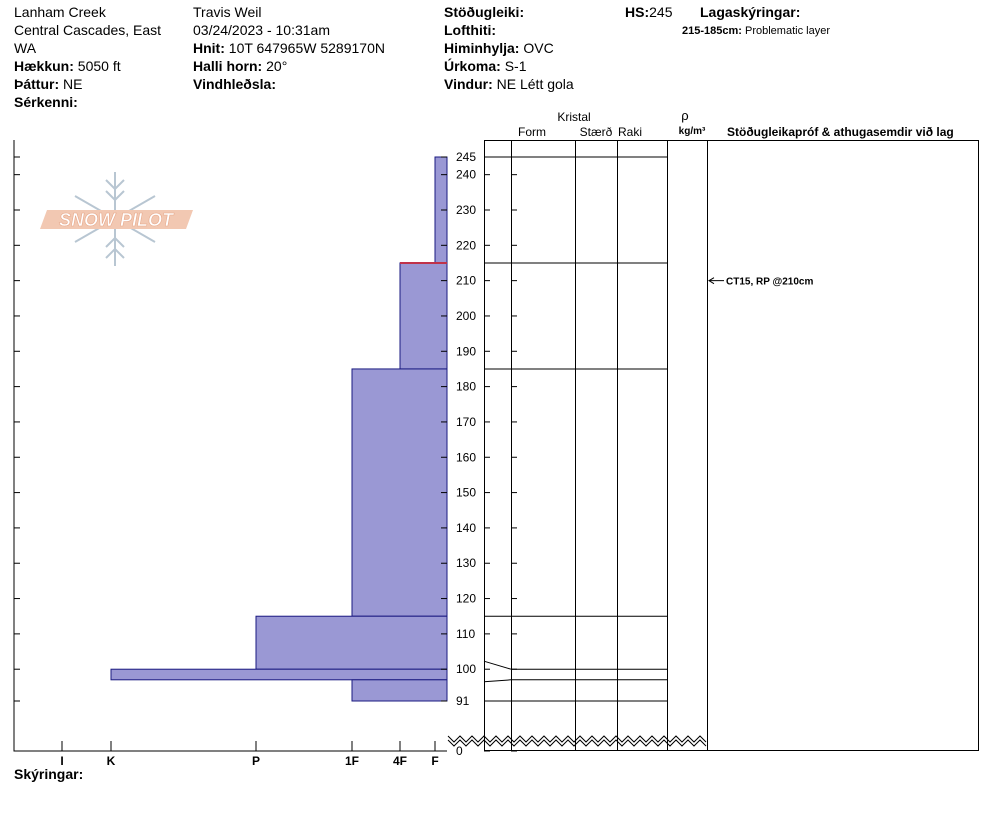 The width and height of the screenshot is (994, 840). Describe the element at coordinates (400, 761) in the screenshot. I see `hardness-label: 4F` at that location.